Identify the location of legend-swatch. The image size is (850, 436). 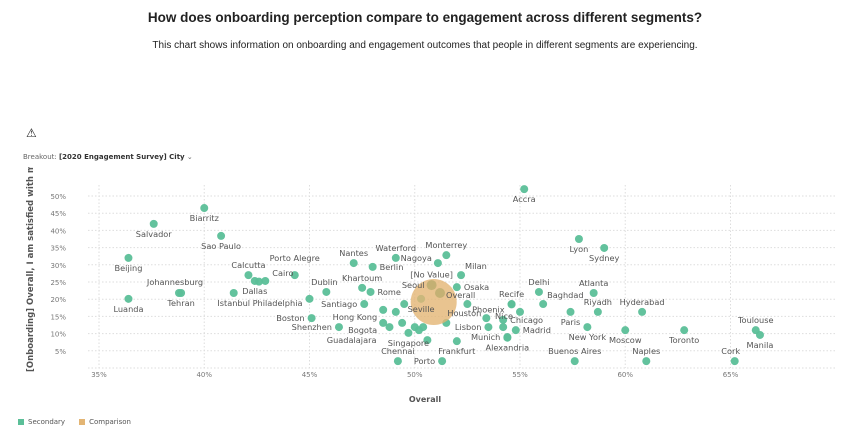
(82, 422).